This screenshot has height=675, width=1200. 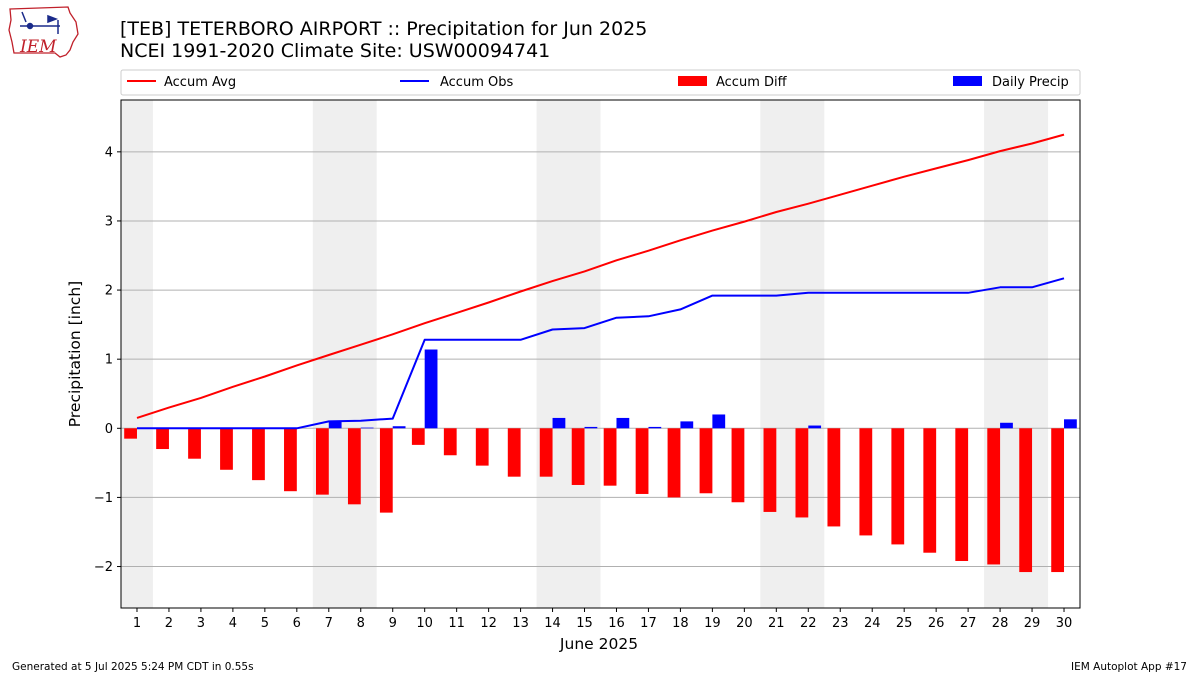 What do you see at coordinates (109, 291) in the screenshot?
I see `y-tick-label: 2` at bounding box center [109, 291].